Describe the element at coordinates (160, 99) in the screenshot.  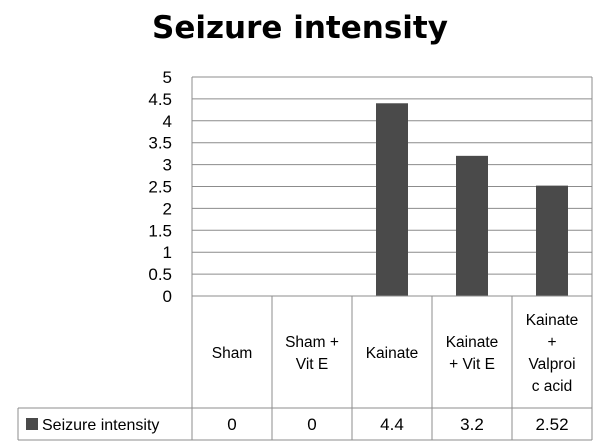
I see `y-tick-label: 4.5` at that location.